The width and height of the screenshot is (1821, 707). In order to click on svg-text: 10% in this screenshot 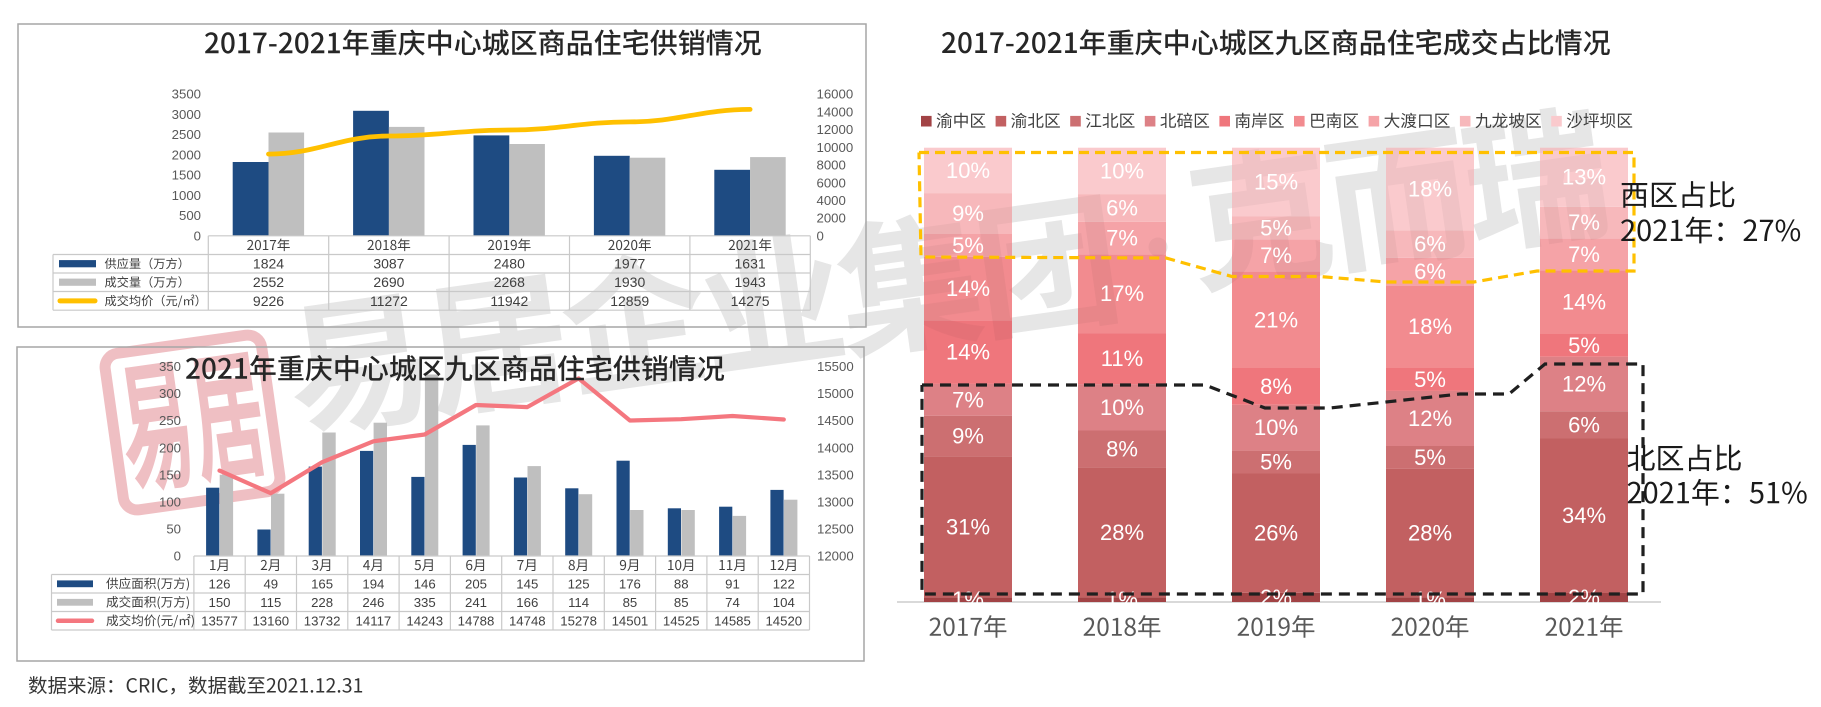, I will do `click(1276, 427)`.